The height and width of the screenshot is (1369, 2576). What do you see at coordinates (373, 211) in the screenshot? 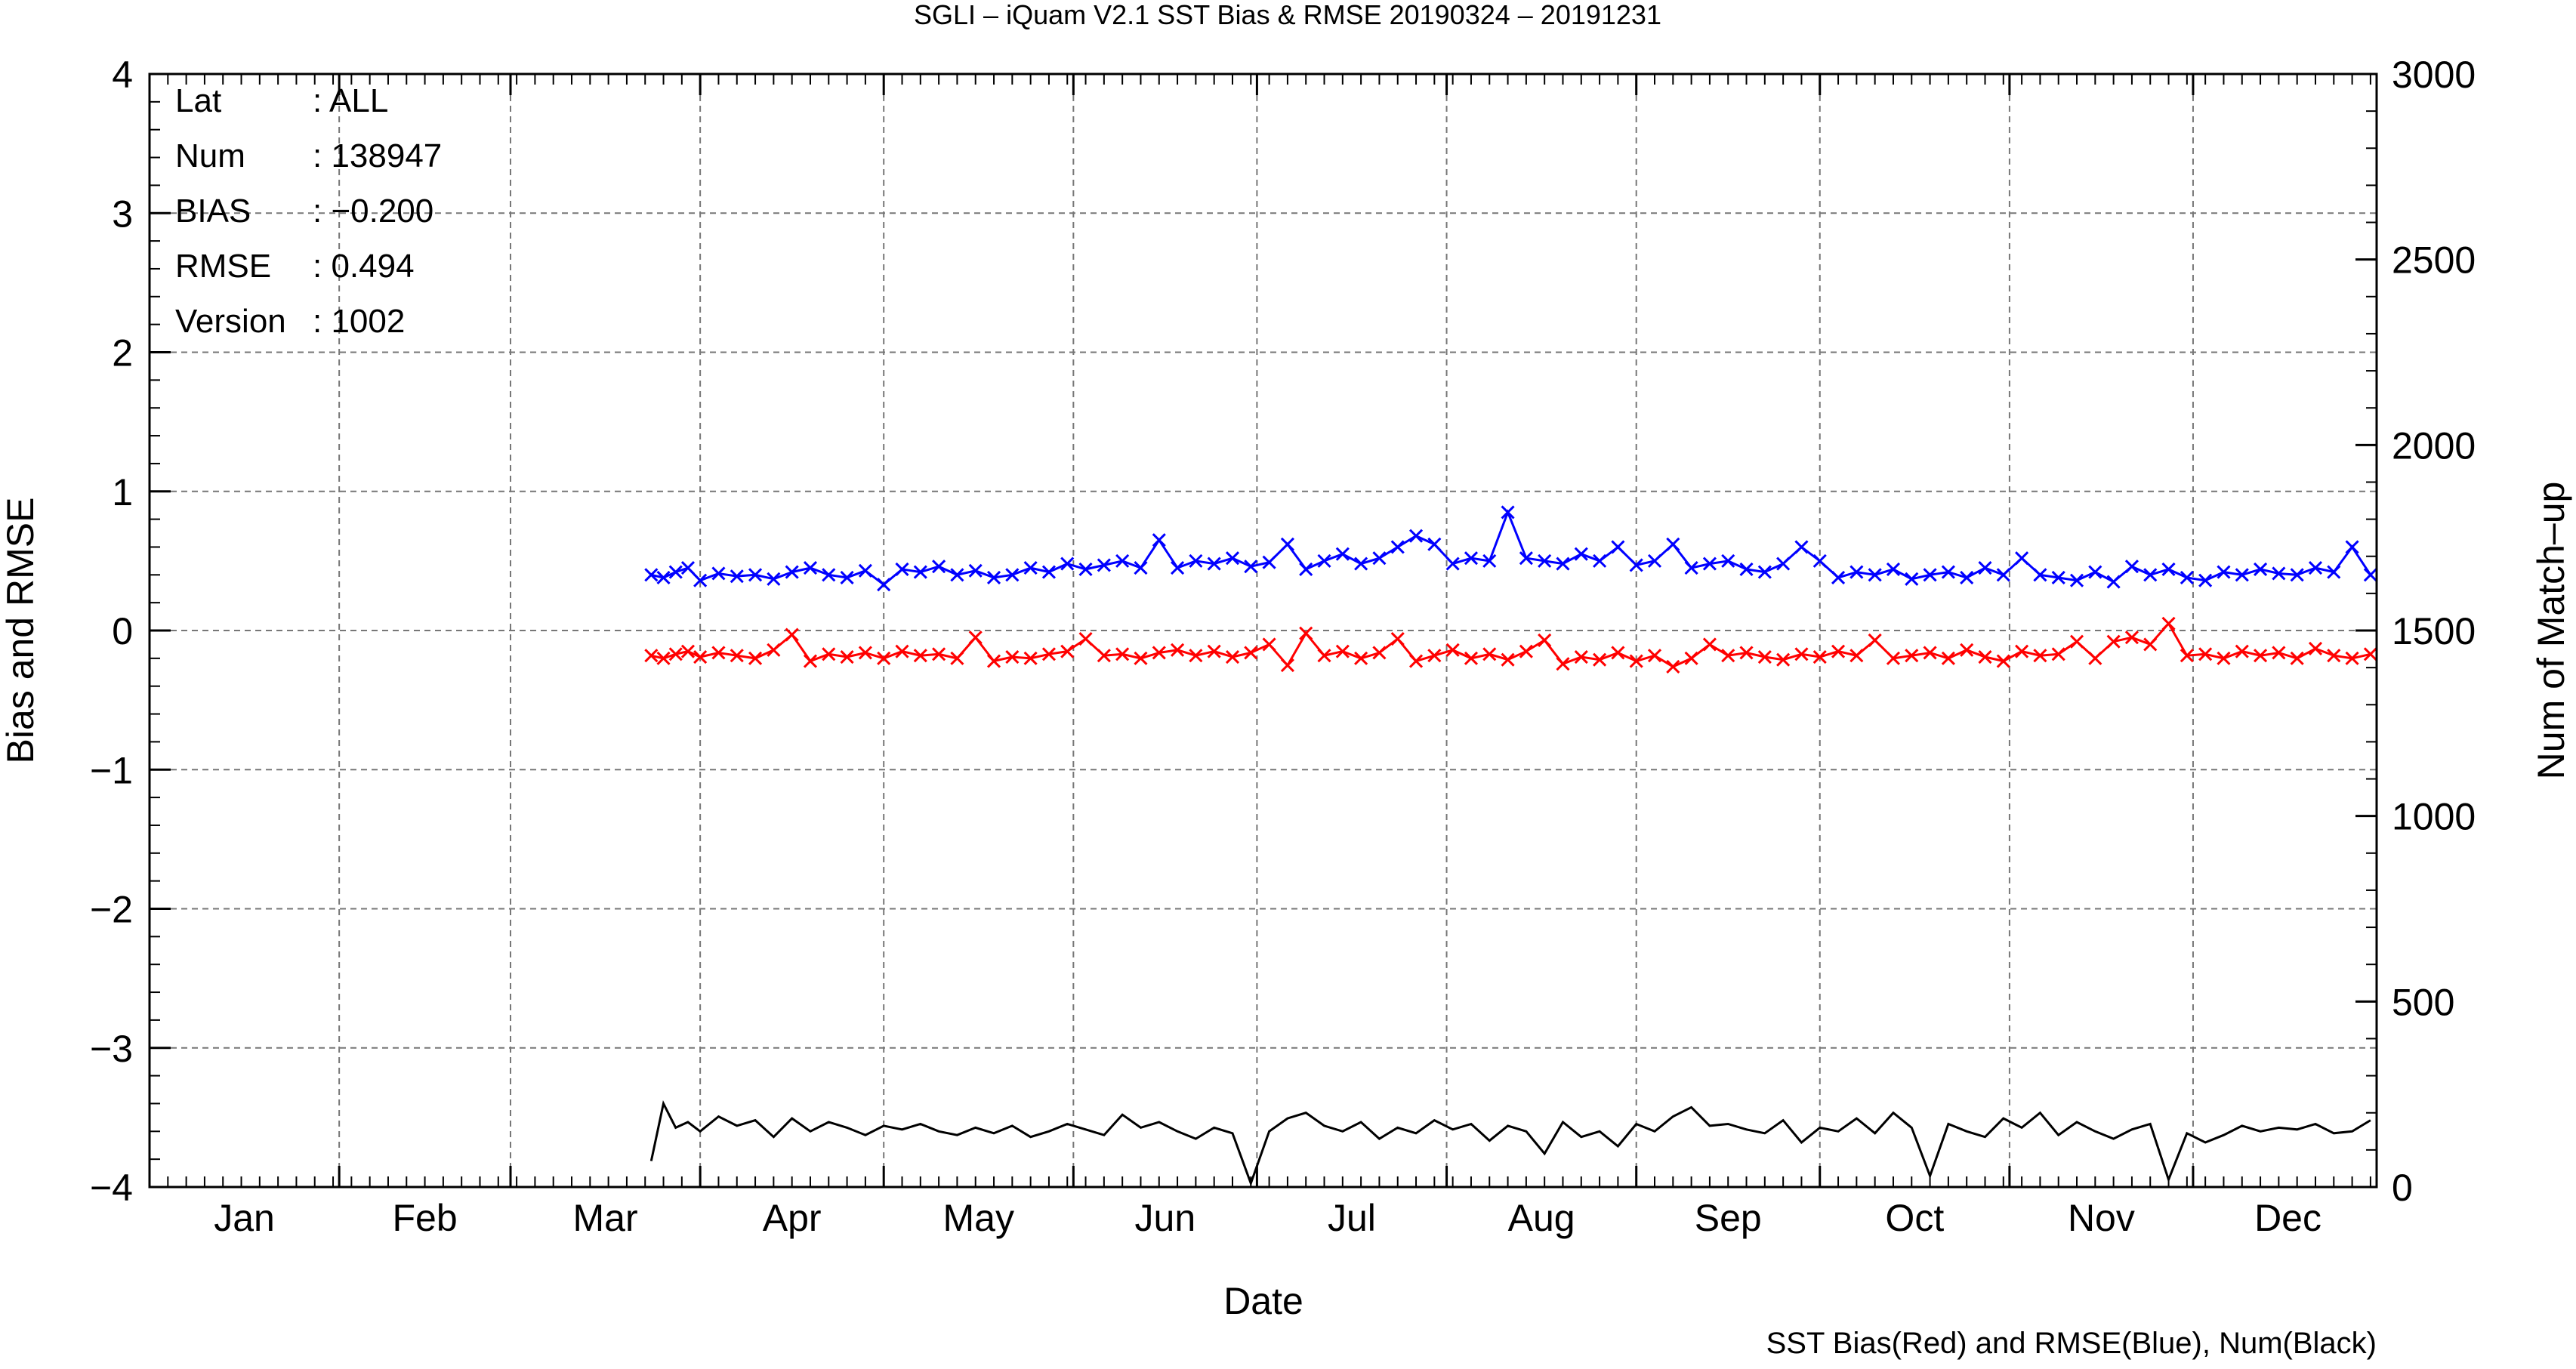
I see `stats-value: : −0.200` at bounding box center [373, 211].